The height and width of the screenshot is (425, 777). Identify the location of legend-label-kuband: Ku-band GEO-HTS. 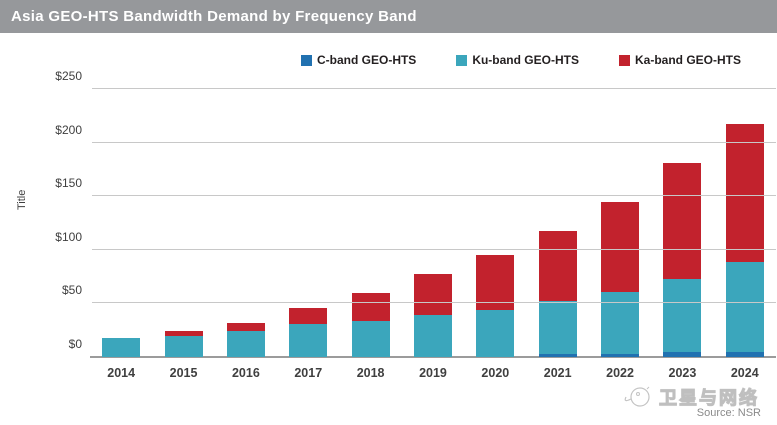
(525, 60).